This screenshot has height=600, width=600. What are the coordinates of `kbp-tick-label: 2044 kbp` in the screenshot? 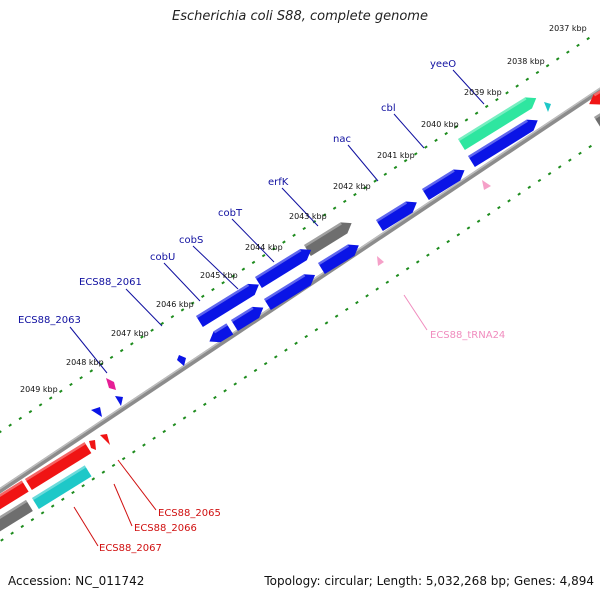 It's located at (264, 247).